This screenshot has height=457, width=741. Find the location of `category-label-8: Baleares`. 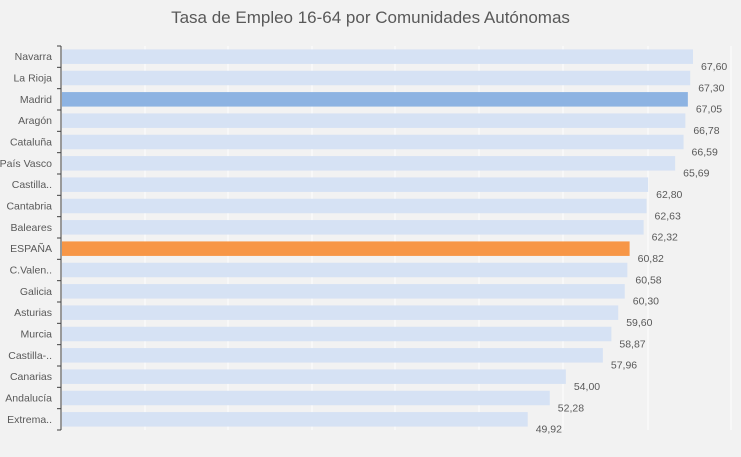

category-label-8: Baleares is located at coordinates (31, 228).